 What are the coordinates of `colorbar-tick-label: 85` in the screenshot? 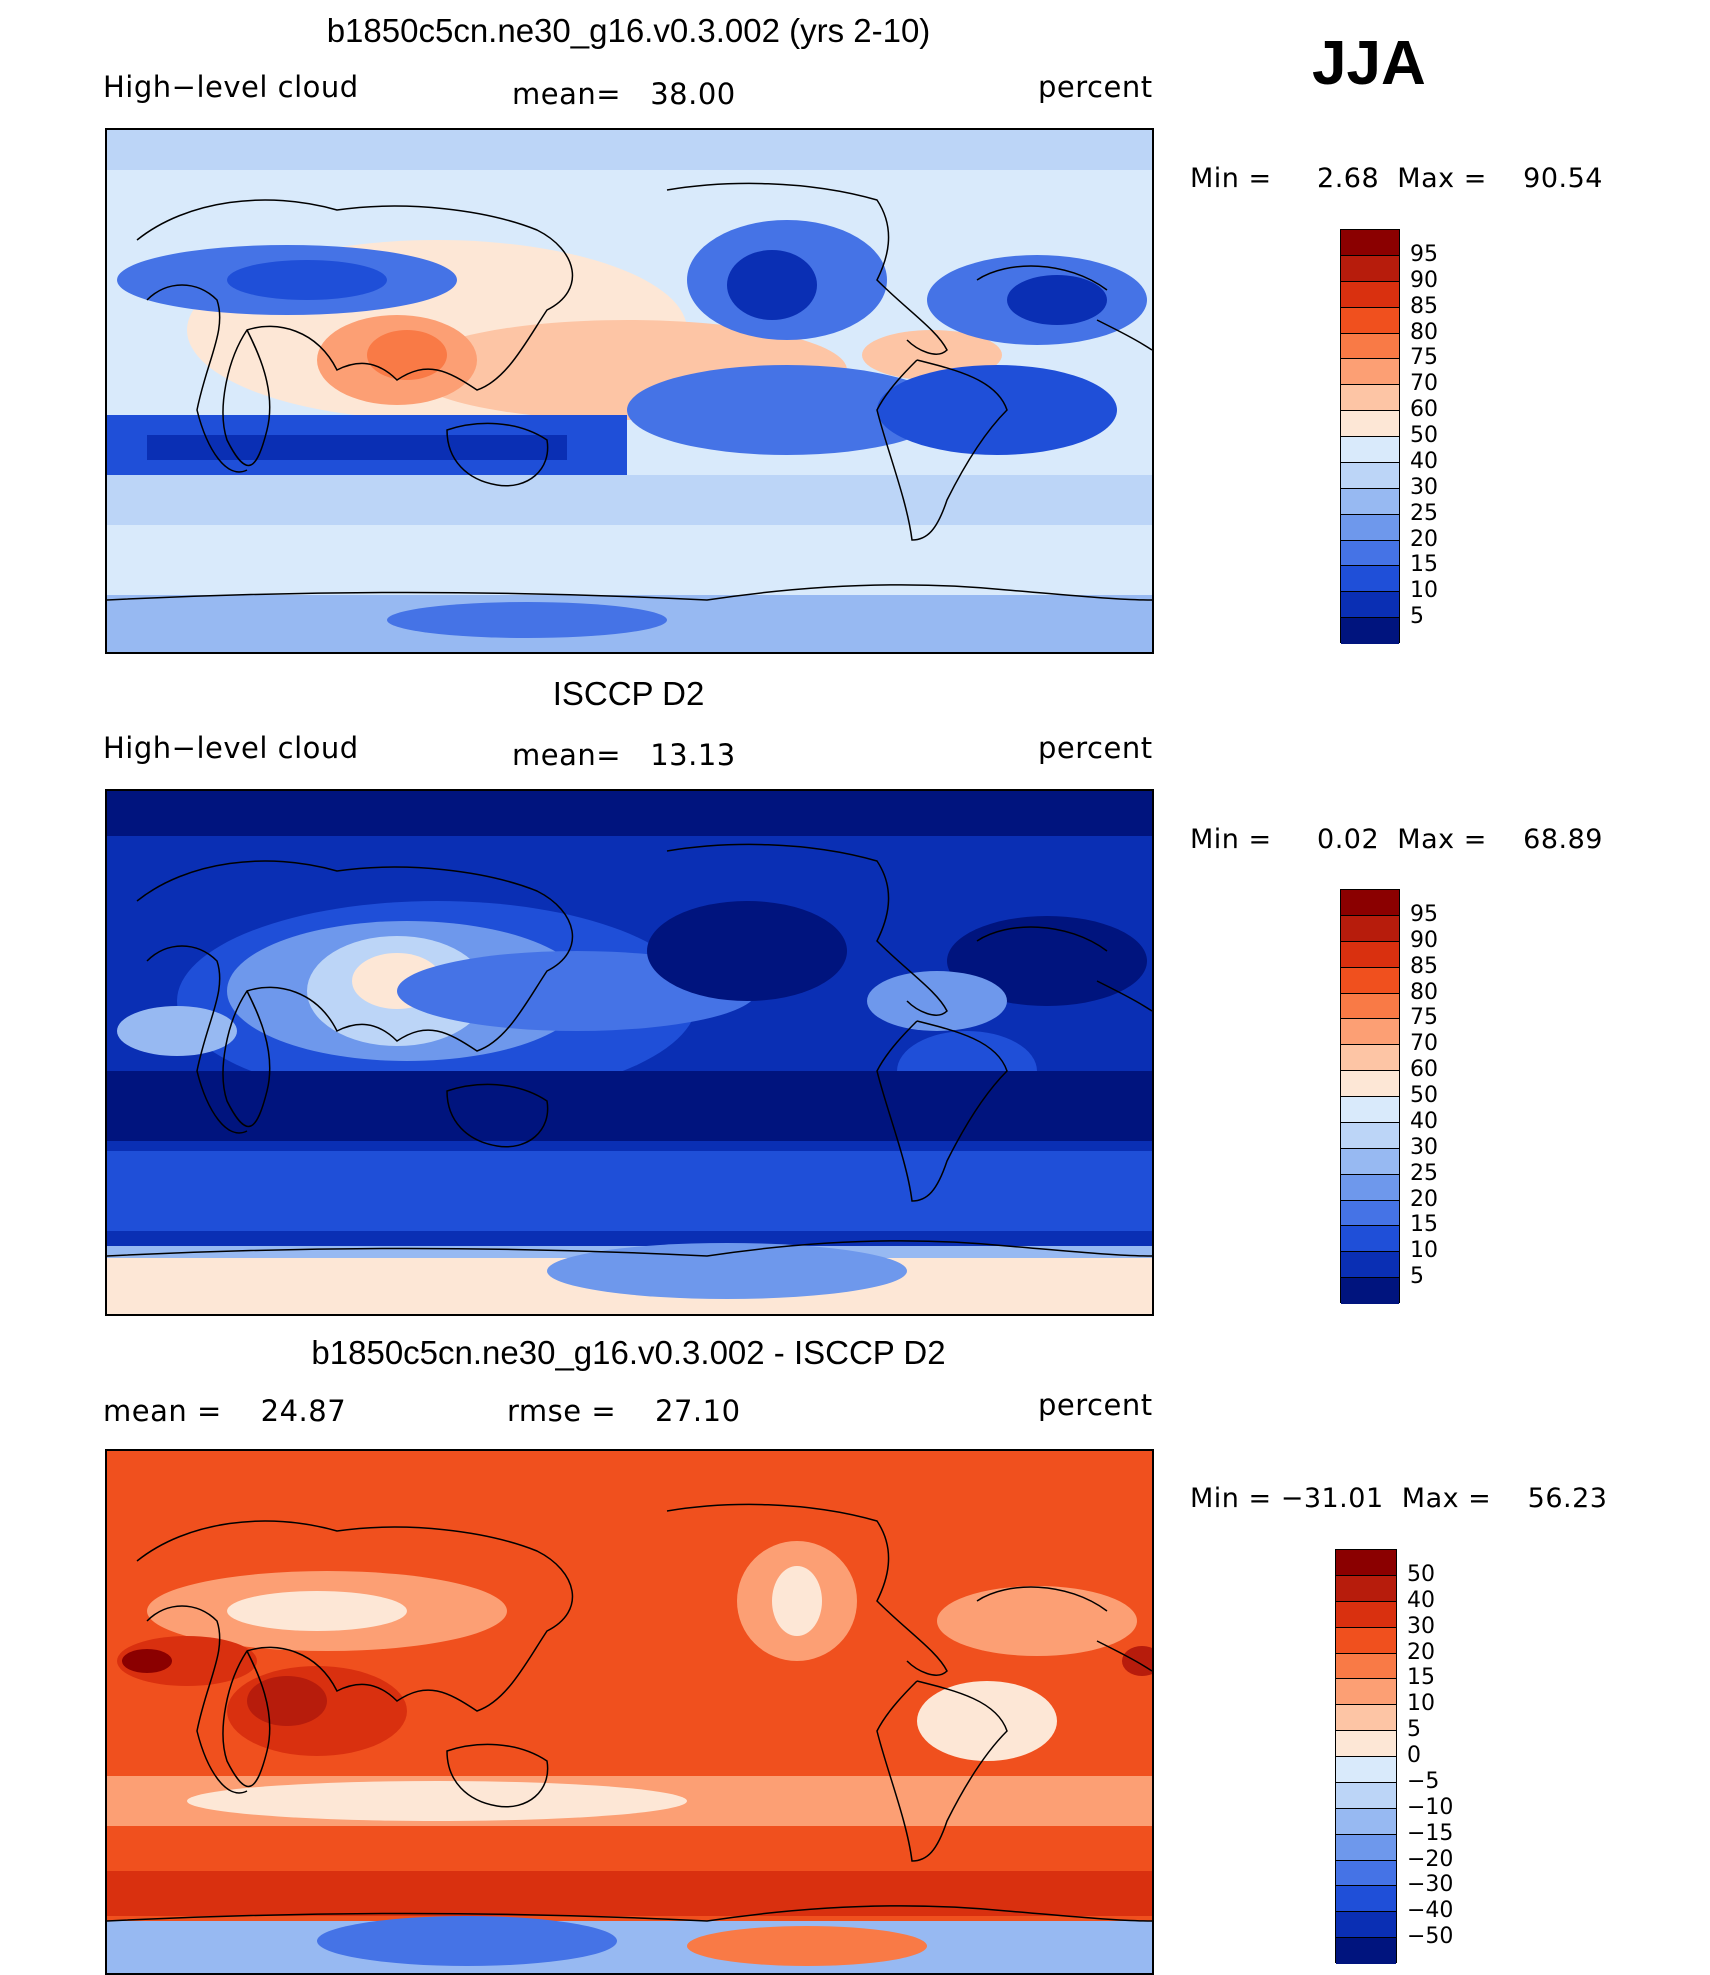 It's located at (1424, 306).